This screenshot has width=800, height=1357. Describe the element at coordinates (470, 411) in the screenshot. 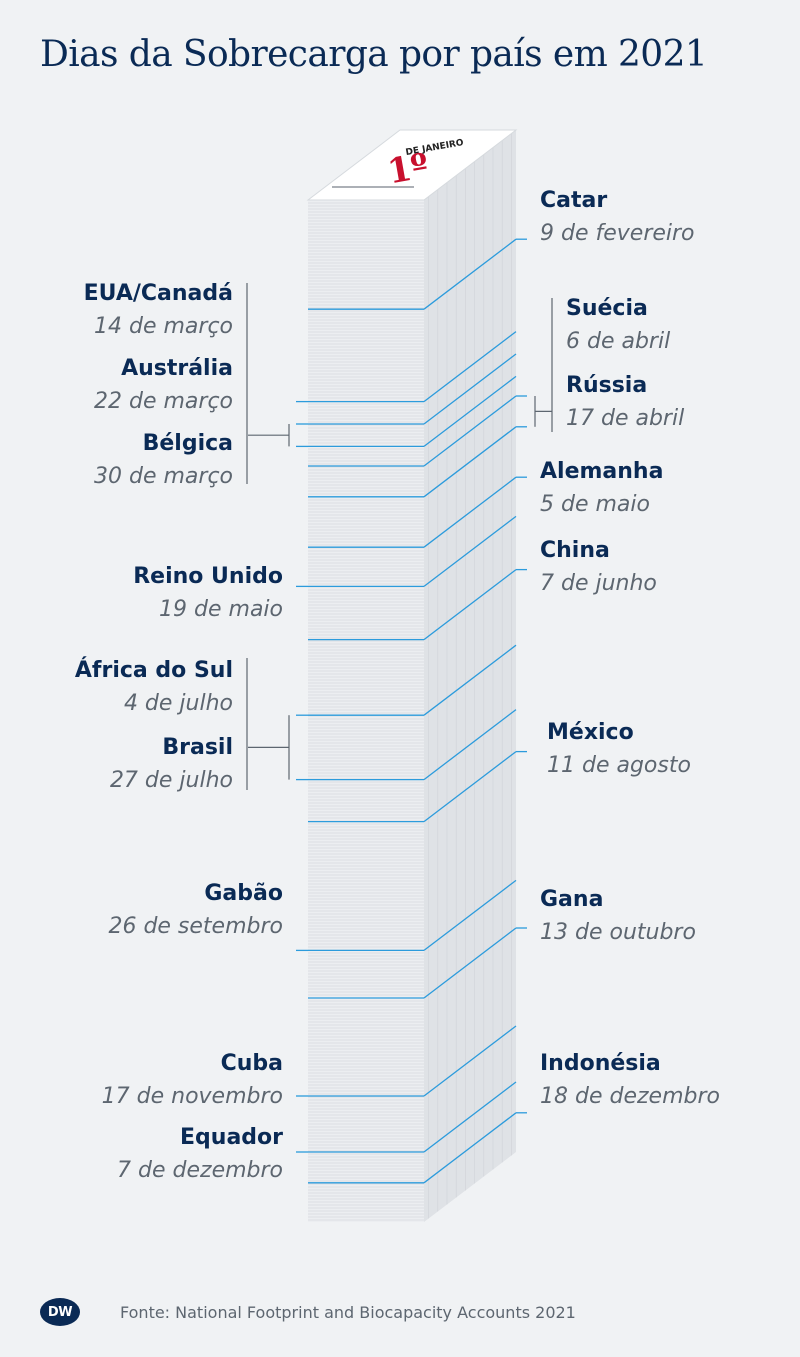

I see `marker-diagonal-belgica` at that location.